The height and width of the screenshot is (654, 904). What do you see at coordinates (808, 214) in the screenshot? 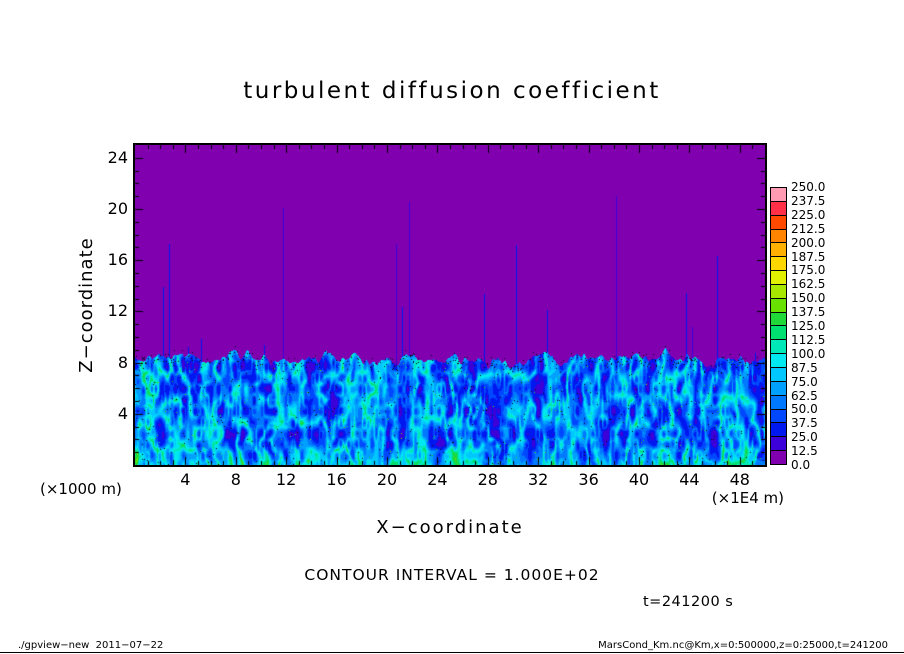
I see `colorbar-label: 225.0` at bounding box center [808, 214].